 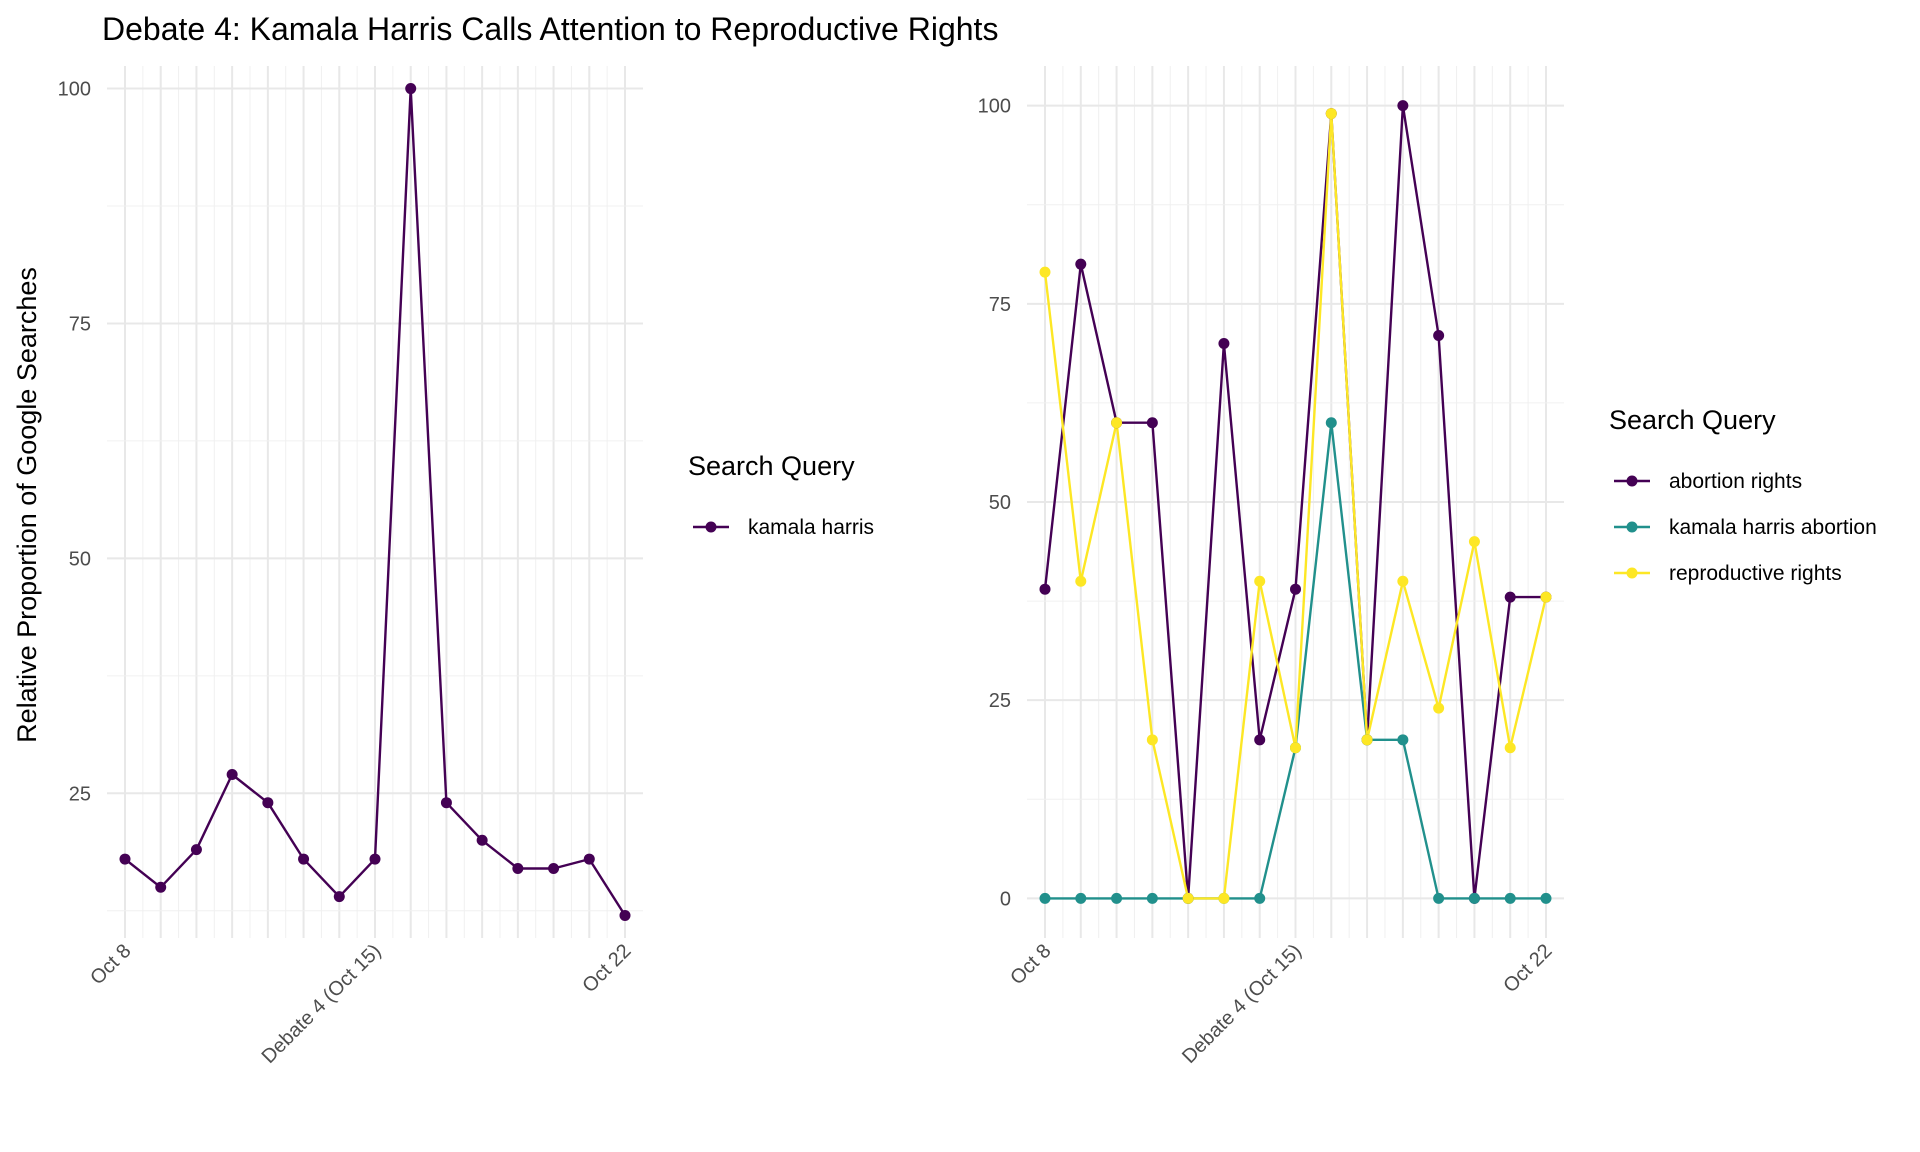 I want to click on y-tick-label: 0, so click(x=1005, y=899).